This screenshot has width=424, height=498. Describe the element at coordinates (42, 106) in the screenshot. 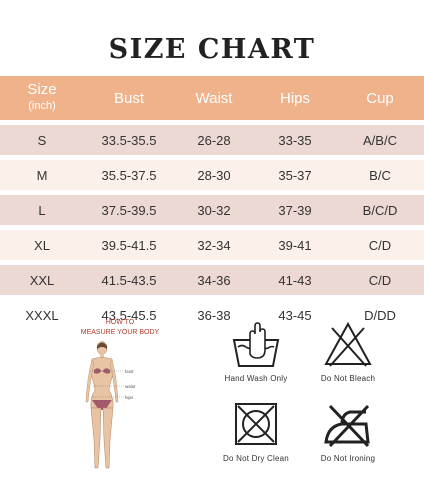

I see `header-size-unit: (inch)` at that location.